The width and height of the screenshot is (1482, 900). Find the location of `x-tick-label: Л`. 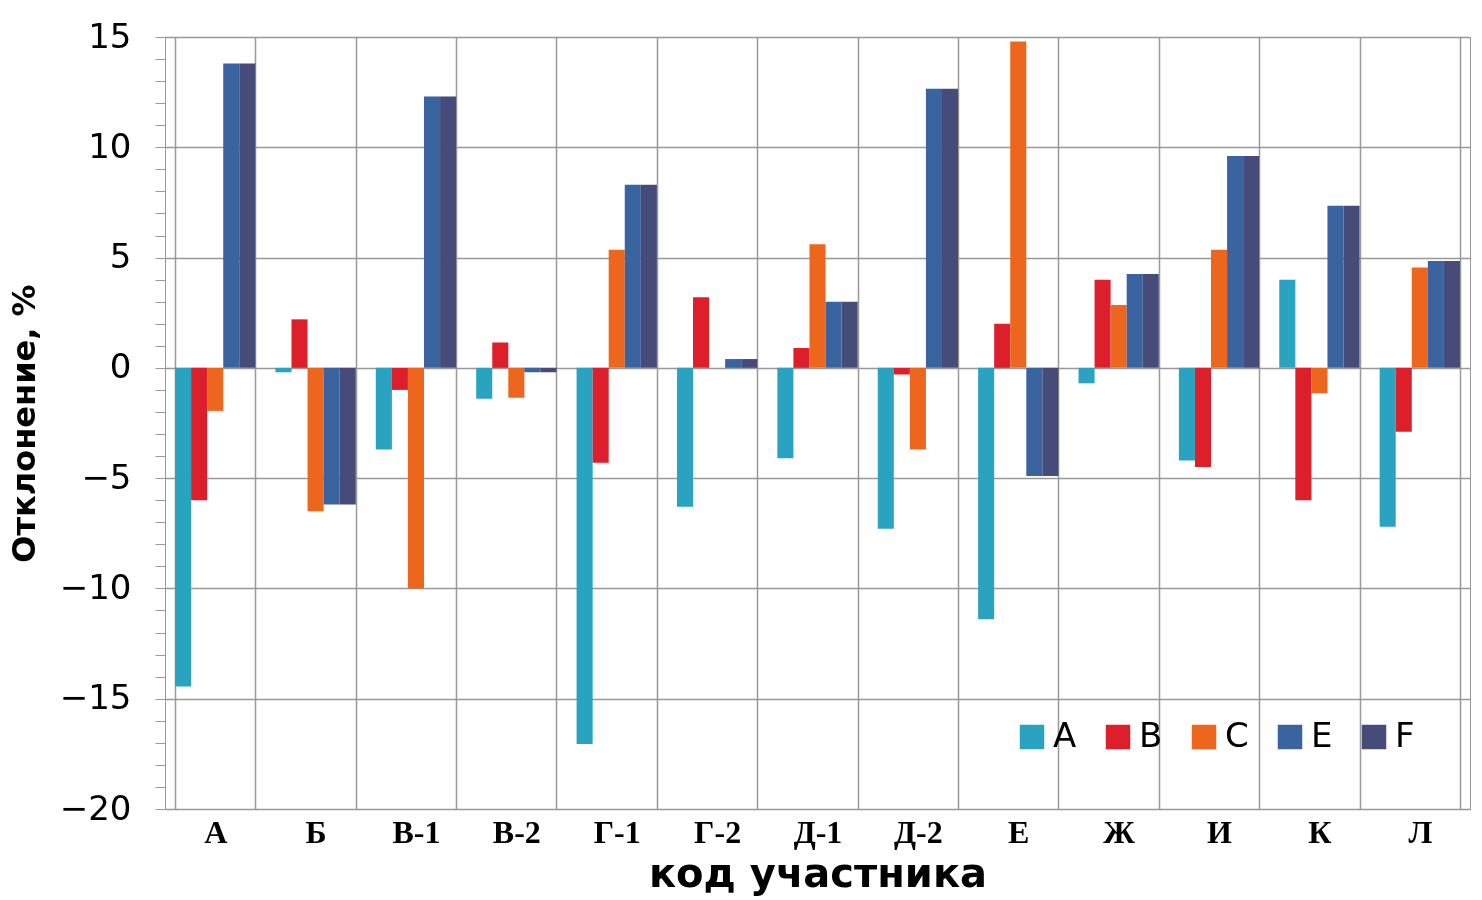

x-tick-label: Л is located at coordinates (1420, 831).